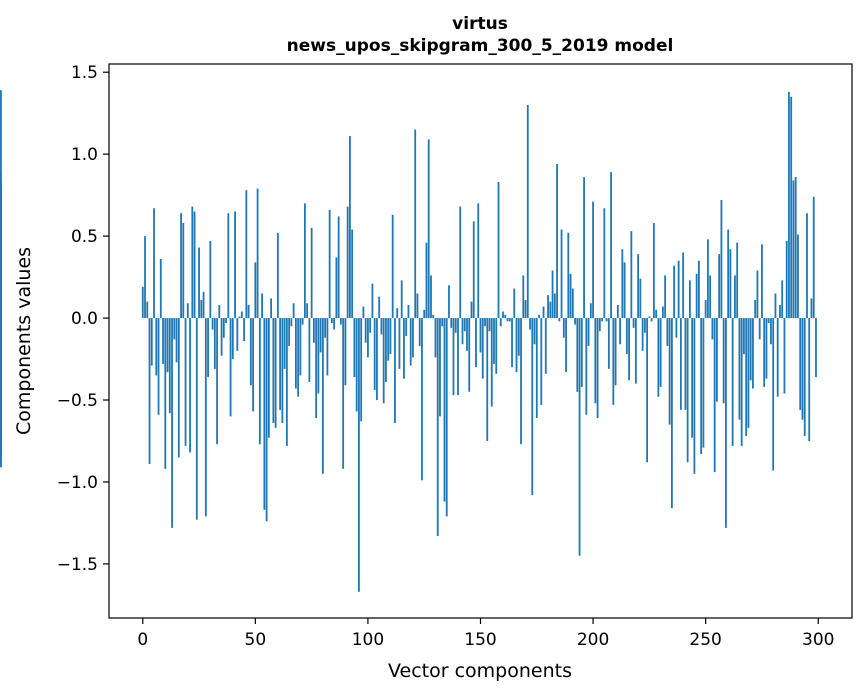 Image resolution: width=867 pixels, height=696 pixels. I want to click on y-axis-label: Components values, so click(24, 341).